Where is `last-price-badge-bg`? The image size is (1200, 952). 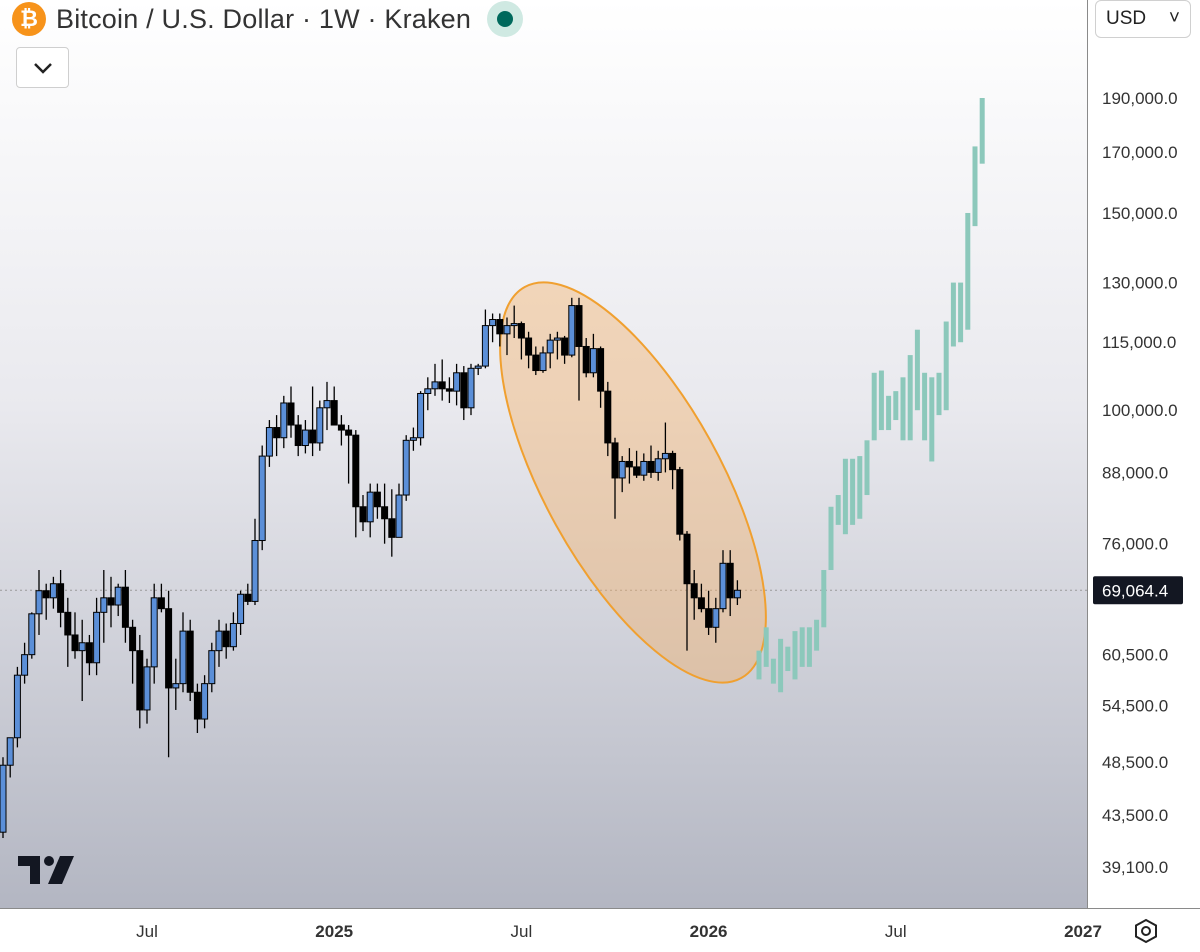 last-price-badge-bg is located at coordinates (1138, 590).